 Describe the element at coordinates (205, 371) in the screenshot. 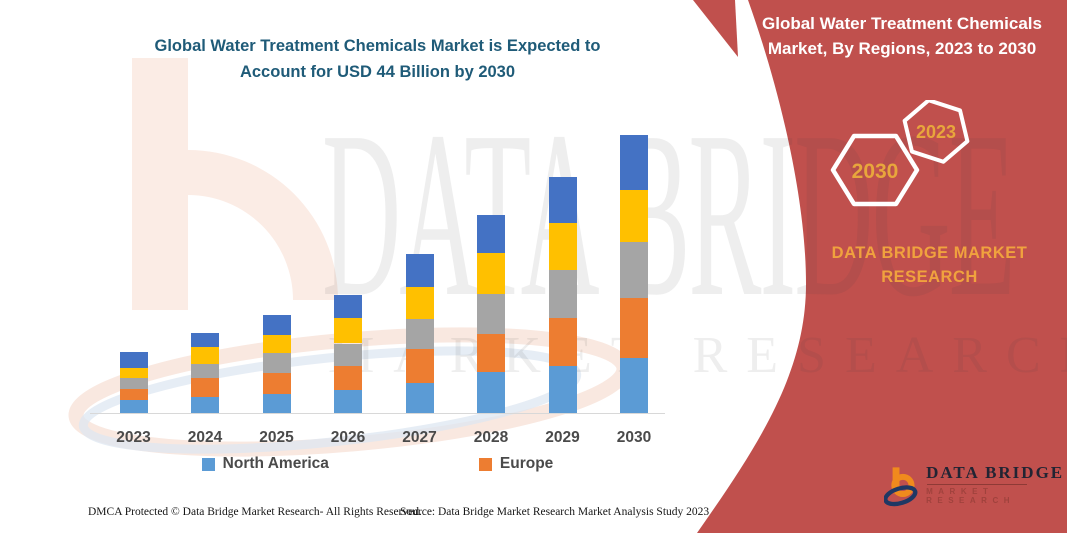

I see `bar-segment-2024-s3` at that location.